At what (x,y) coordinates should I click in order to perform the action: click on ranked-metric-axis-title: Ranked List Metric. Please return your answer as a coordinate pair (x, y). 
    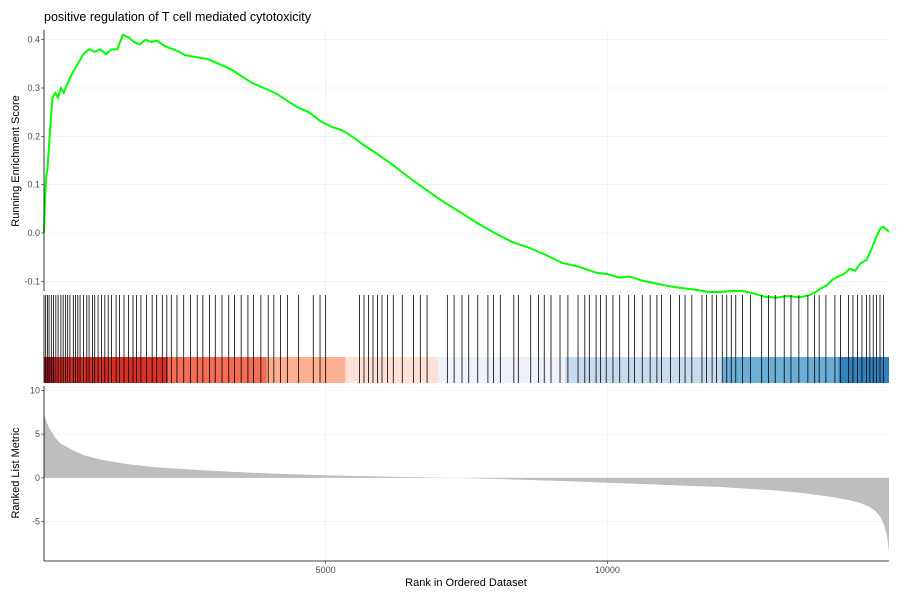
    Looking at the image, I should click on (16, 473).